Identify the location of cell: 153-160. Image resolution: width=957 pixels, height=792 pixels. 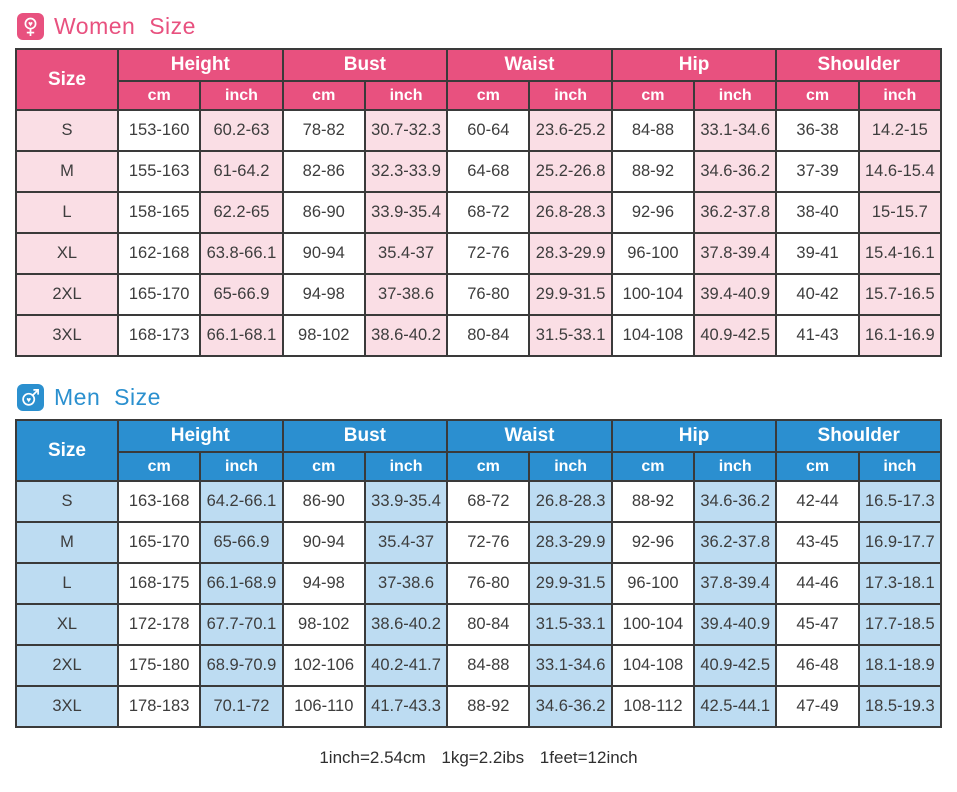
(159, 130).